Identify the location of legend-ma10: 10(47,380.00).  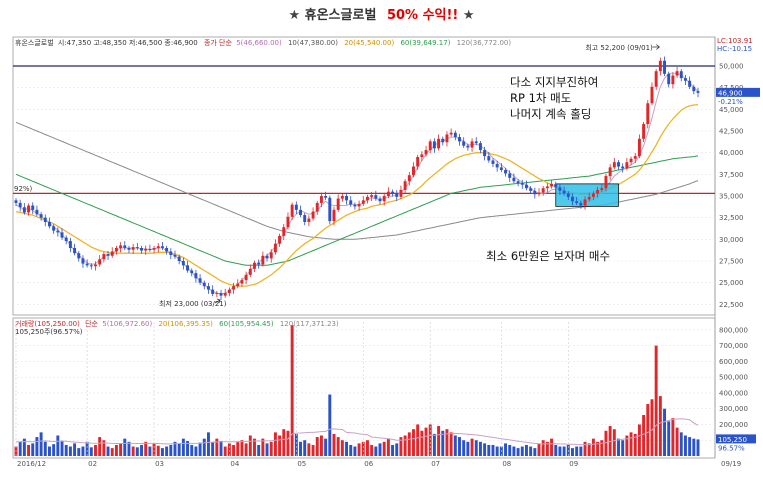
(313, 43).